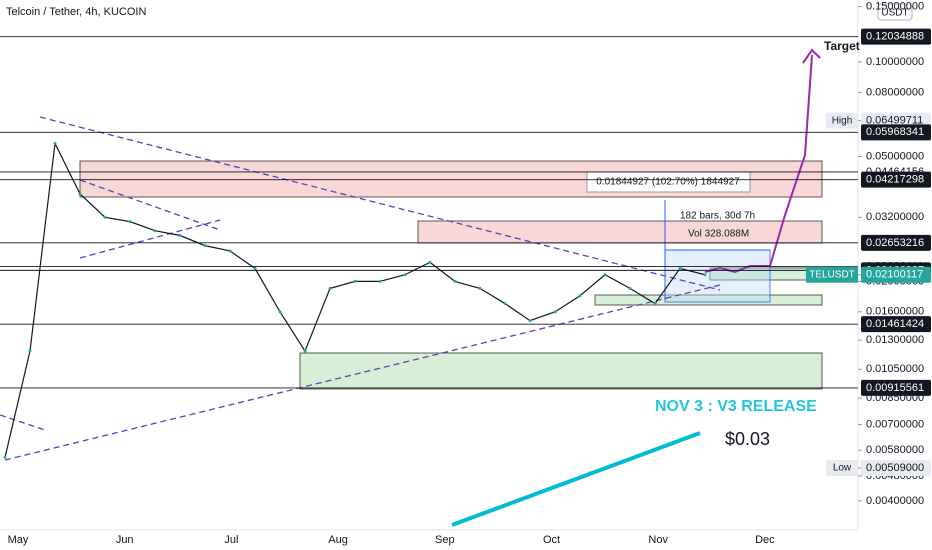  I want to click on y-tick-label: 0.15000000, so click(895, 7).